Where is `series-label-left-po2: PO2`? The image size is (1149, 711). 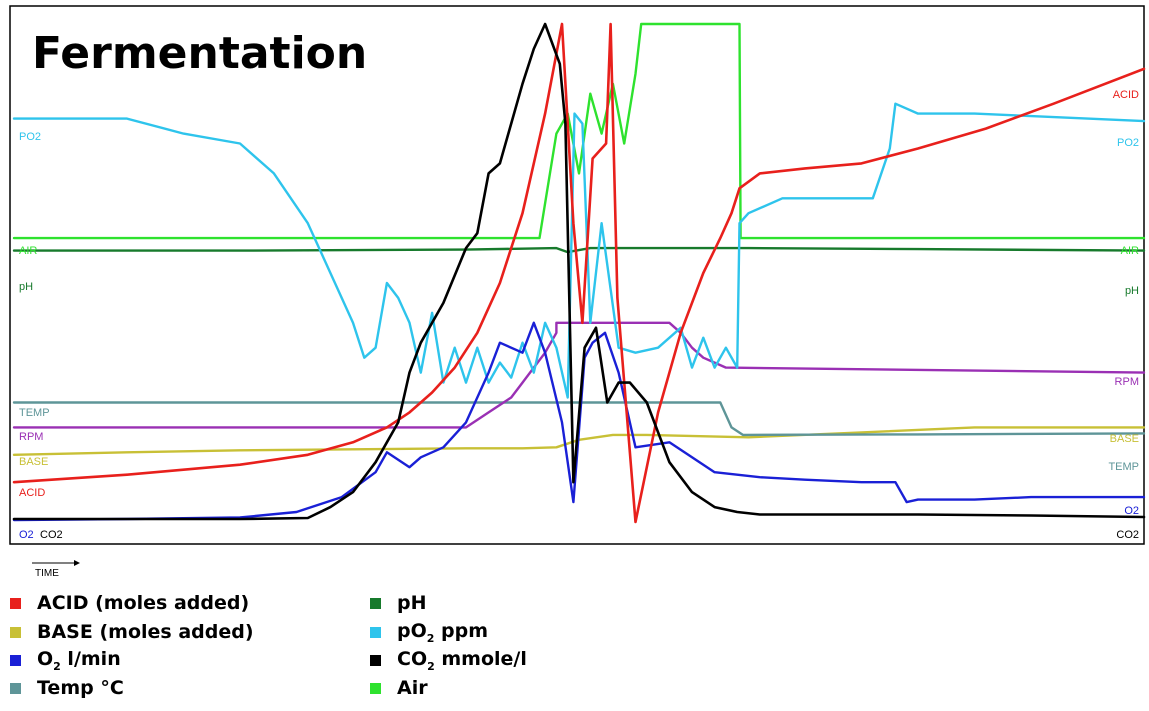 series-label-left-po2: PO2 is located at coordinates (30, 137).